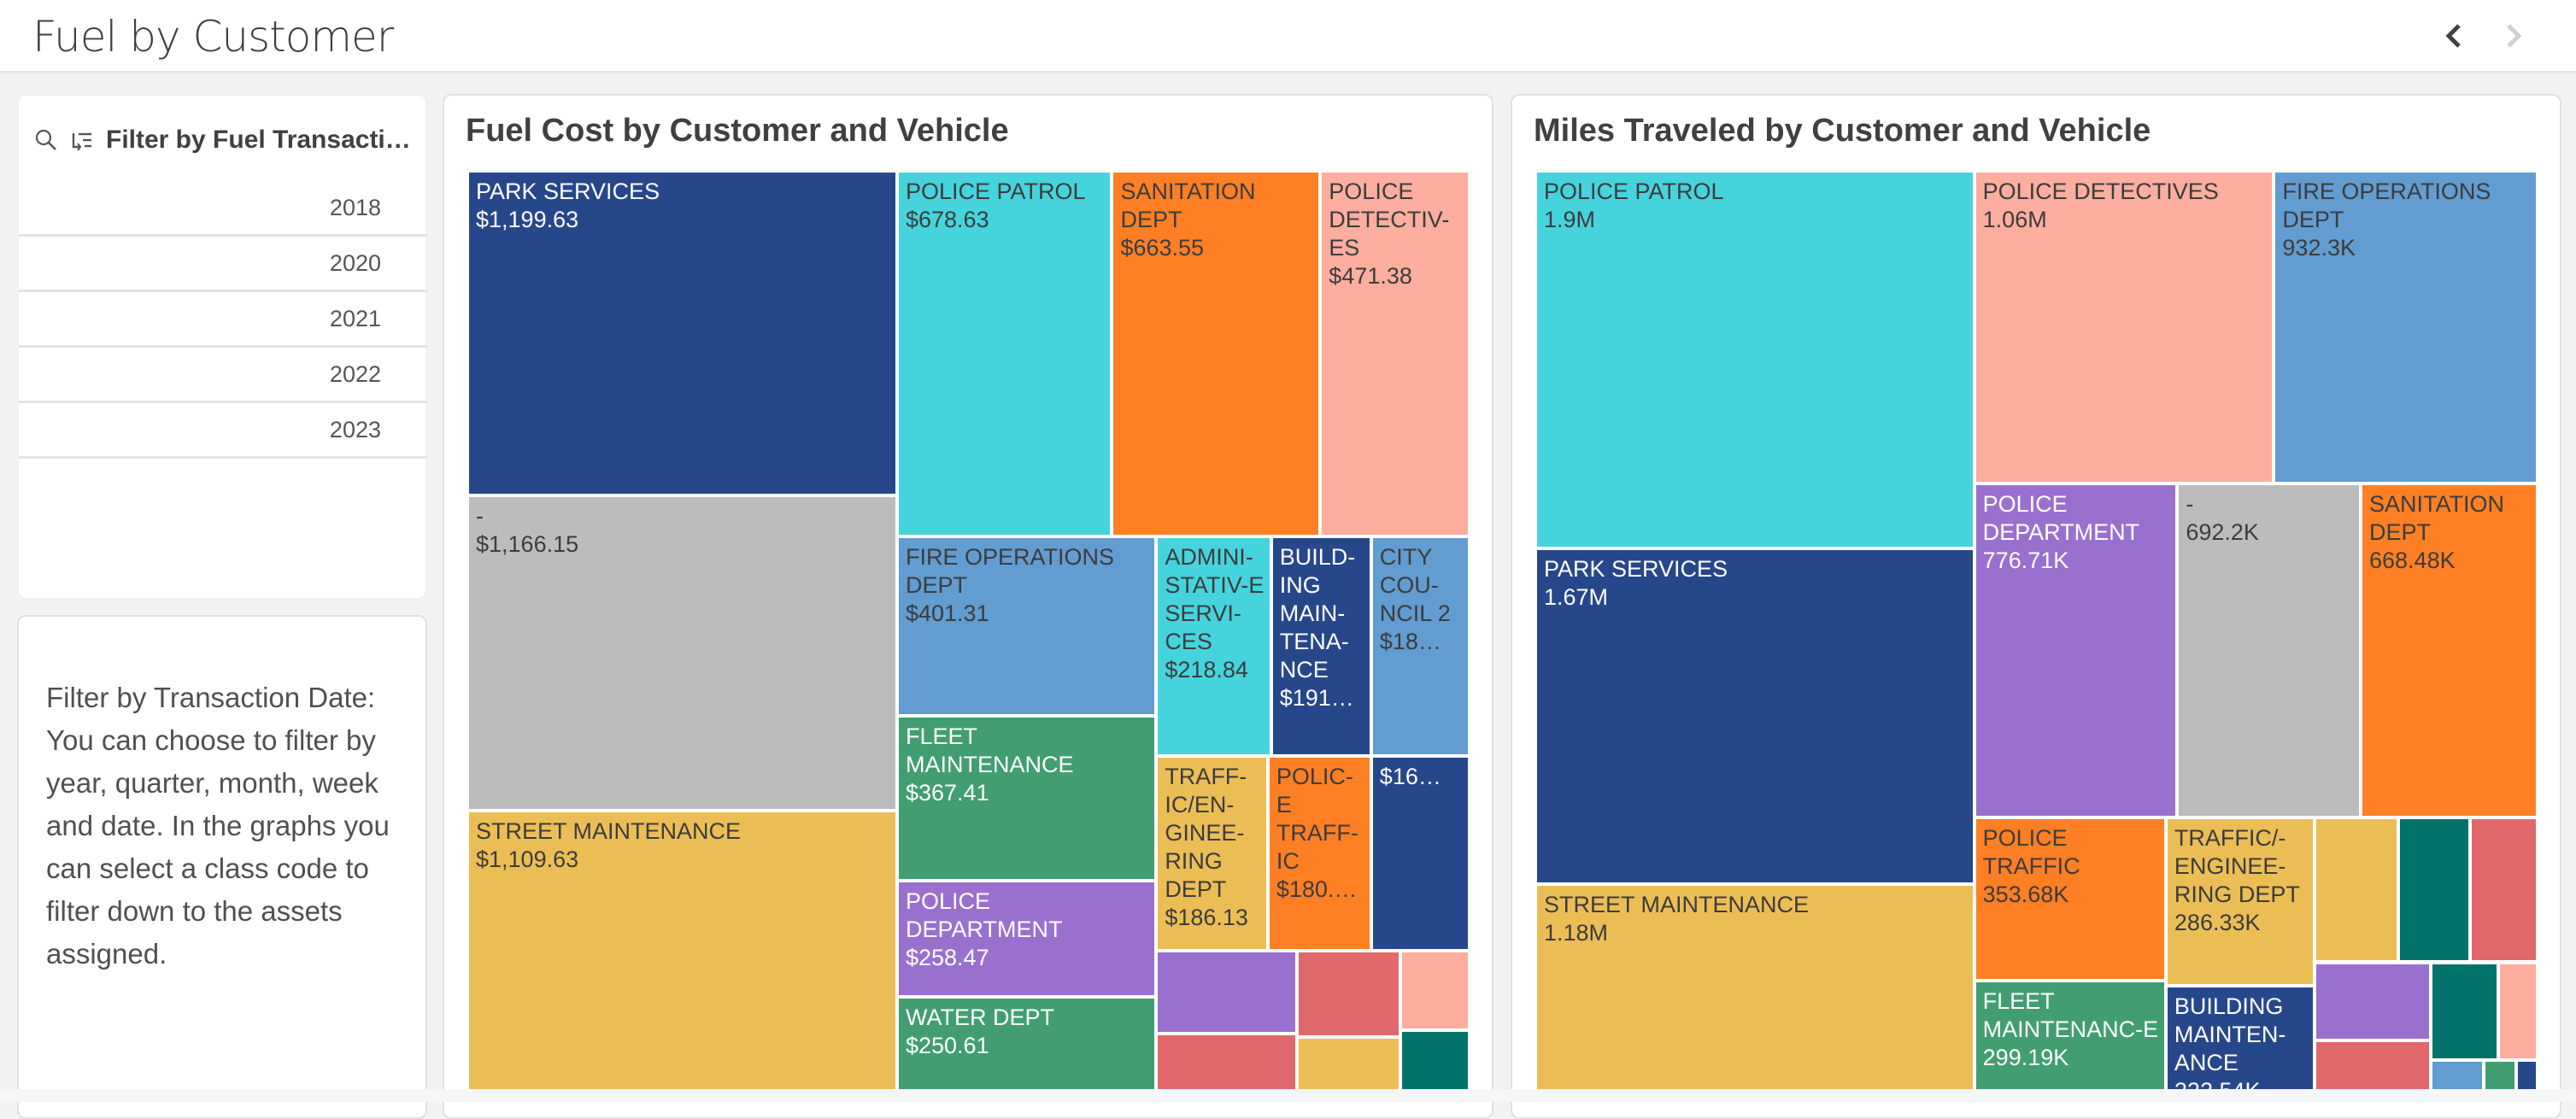 This screenshot has width=2576, height=1119. Describe the element at coordinates (2124, 327) in the screenshot. I see `treemap-cell: POLICE DETECTIVES 1.06M` at that location.